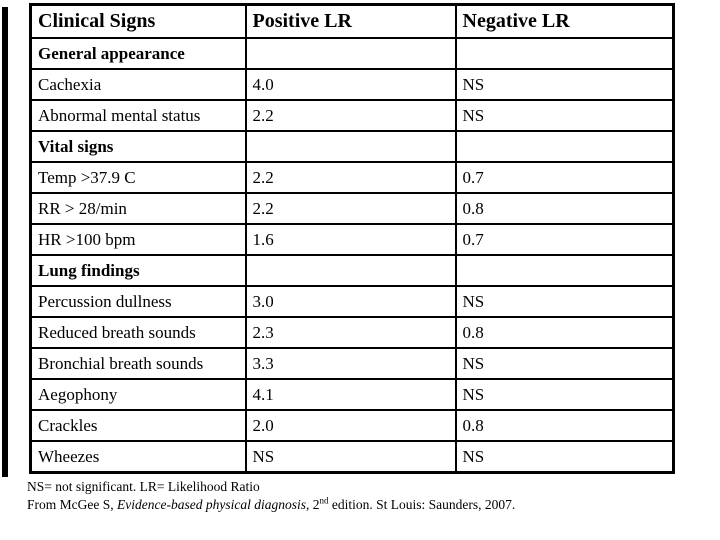 This screenshot has height=540, width=720. I want to click on table-row-aegophony: Aegophony 4.1 NS, so click(352, 394).